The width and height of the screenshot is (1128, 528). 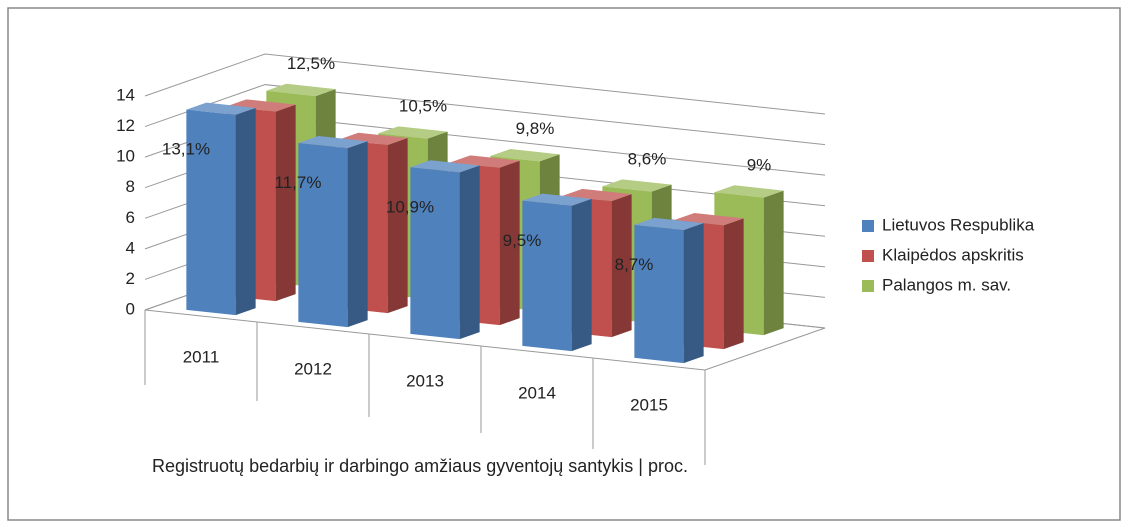 I want to click on y-tick-label: 0, so click(x=130, y=308).